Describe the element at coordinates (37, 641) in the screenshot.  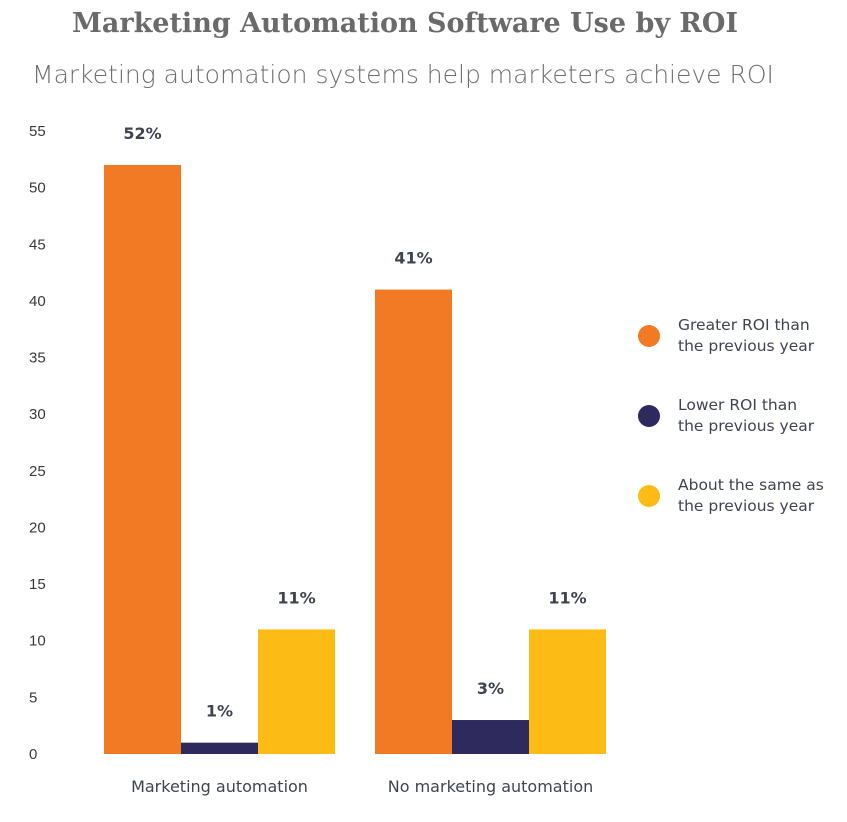
I see `y-tick-label: 10` at that location.